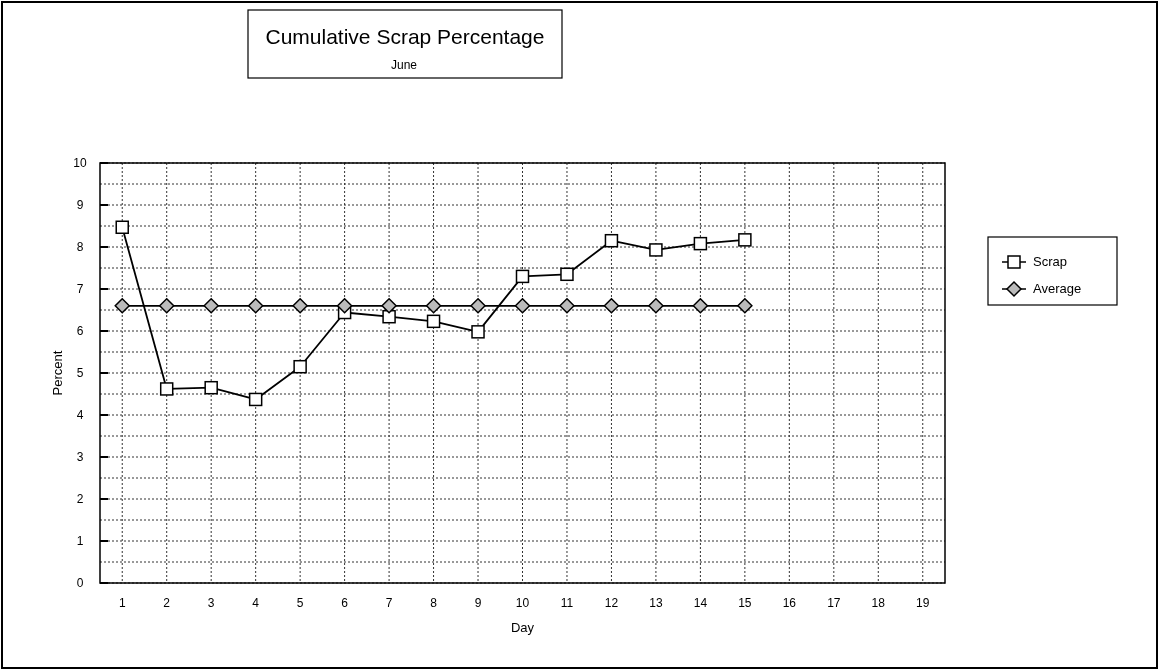 The height and width of the screenshot is (670, 1159). I want to click on y-tick-label: 4, so click(80, 415).